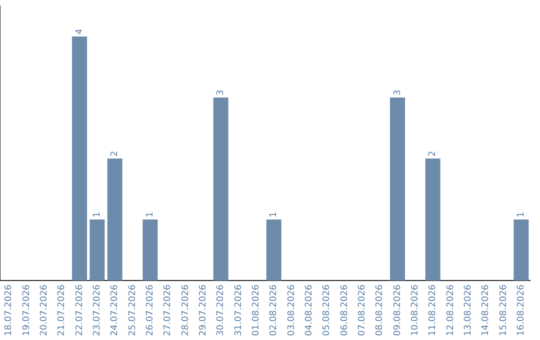 This screenshot has height=340, width=540. Describe the element at coordinates (257, 310) in the screenshot. I see `x-tick-label: 01.08.2026` at that location.